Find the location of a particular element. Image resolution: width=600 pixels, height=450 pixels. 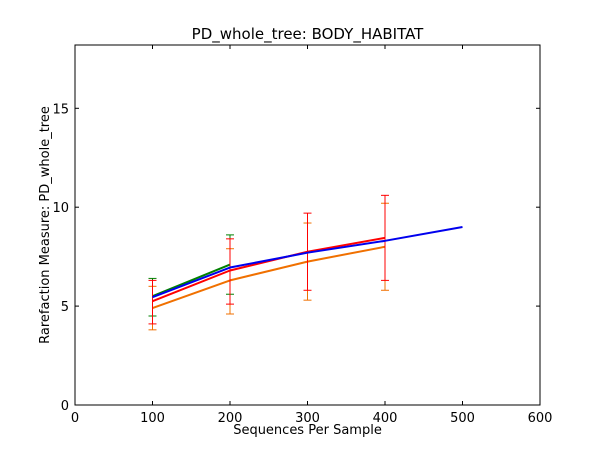

y-tick-label: 0 is located at coordinates (65, 406).